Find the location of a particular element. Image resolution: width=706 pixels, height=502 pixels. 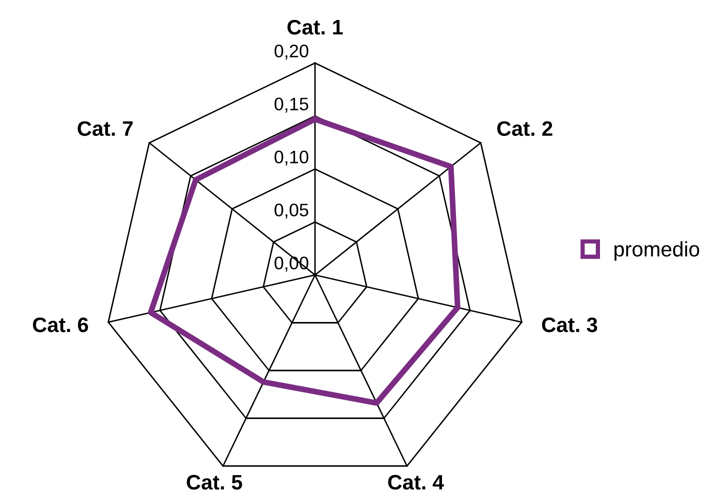

spoke-label: Cat. 6 is located at coordinates (60, 324).